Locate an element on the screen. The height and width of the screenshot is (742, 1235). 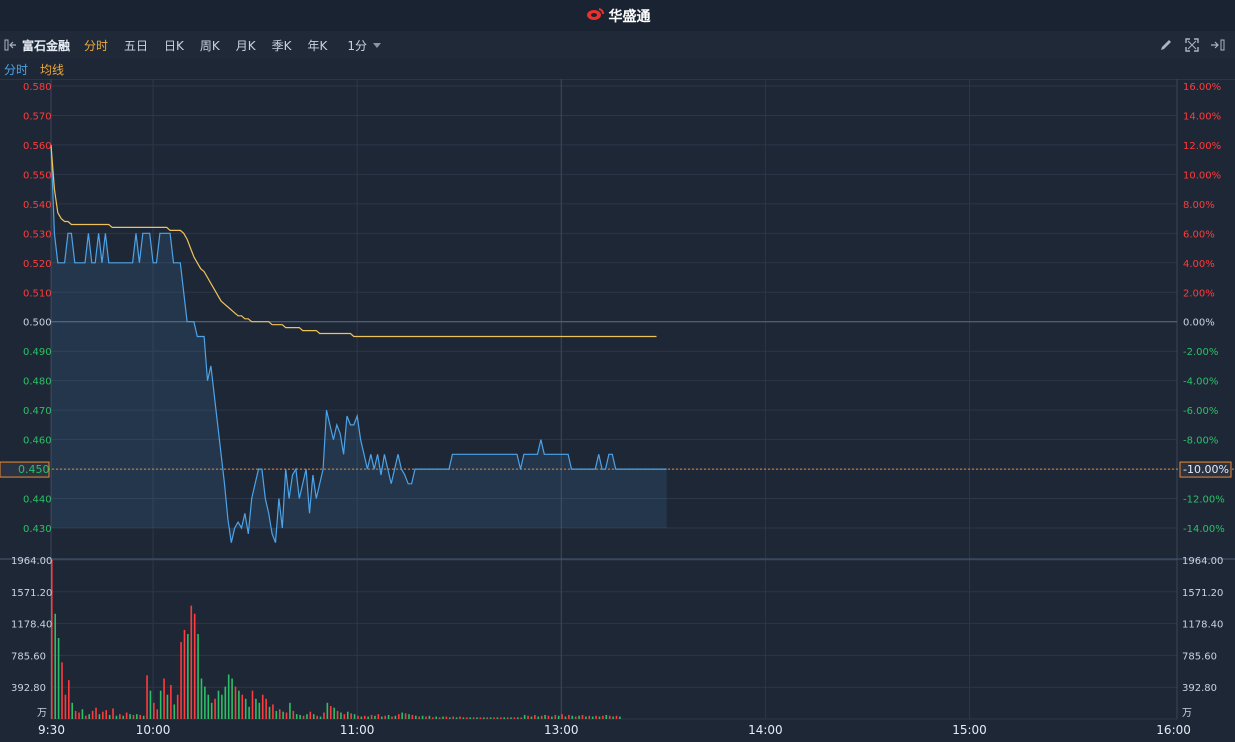
tab-quarterly-k: 季K is located at coordinates (281, 45).